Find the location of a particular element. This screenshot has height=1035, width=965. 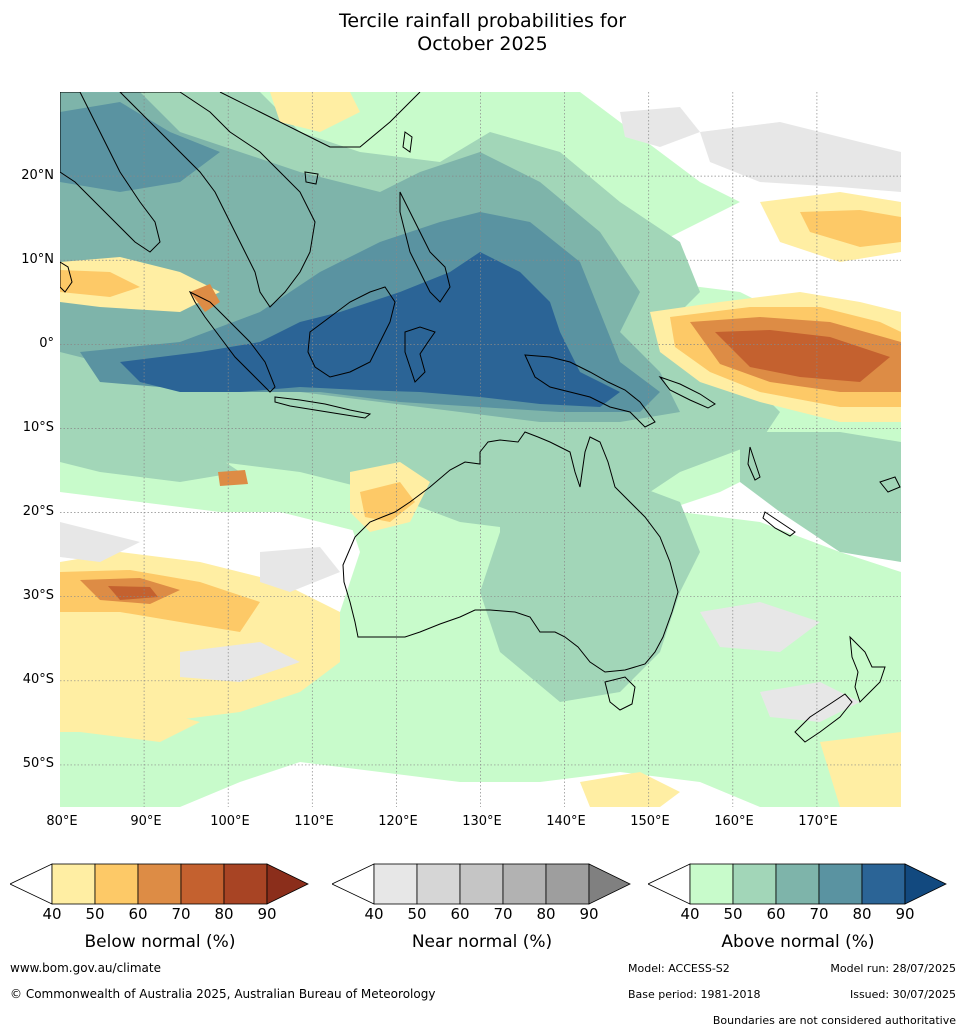

philippines-outline is located at coordinates (425, 247).